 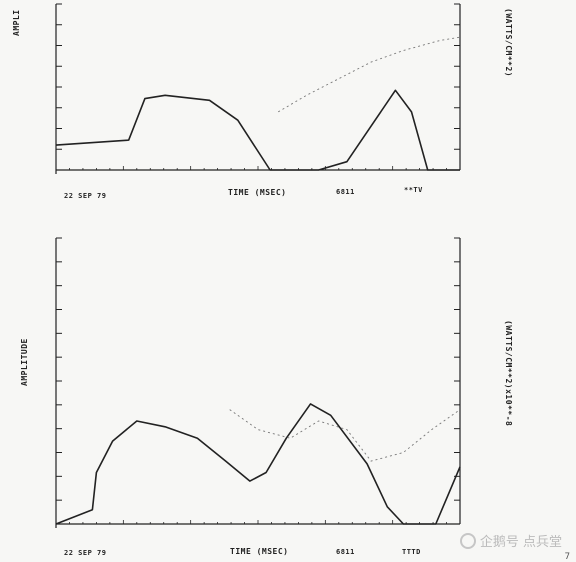 What do you see at coordinates (520, 542) in the screenshot?
I see `watermark-text: 企鹅号 点兵堂` at bounding box center [520, 542].